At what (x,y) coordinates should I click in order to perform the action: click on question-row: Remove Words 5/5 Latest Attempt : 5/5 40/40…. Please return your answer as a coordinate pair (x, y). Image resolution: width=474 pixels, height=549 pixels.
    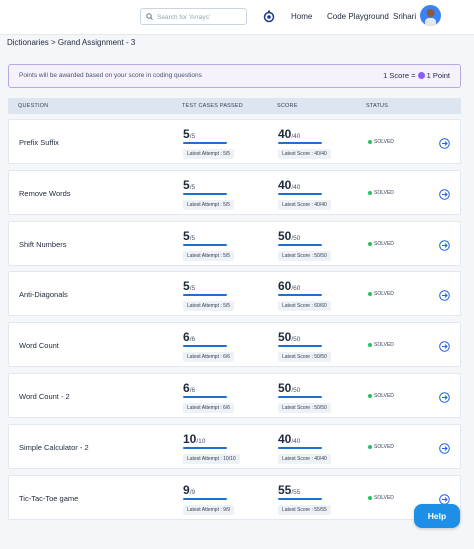
    Looking at the image, I should click on (234, 192).